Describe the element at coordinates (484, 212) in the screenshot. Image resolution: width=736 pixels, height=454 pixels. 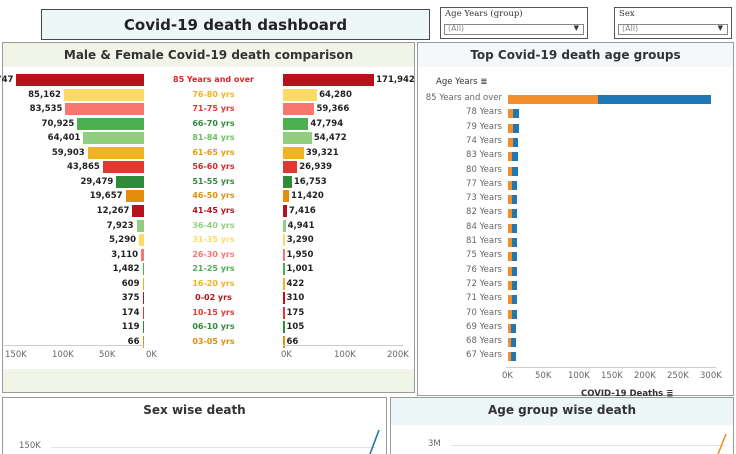
I see `age-years-label: 82 Years` at that location.